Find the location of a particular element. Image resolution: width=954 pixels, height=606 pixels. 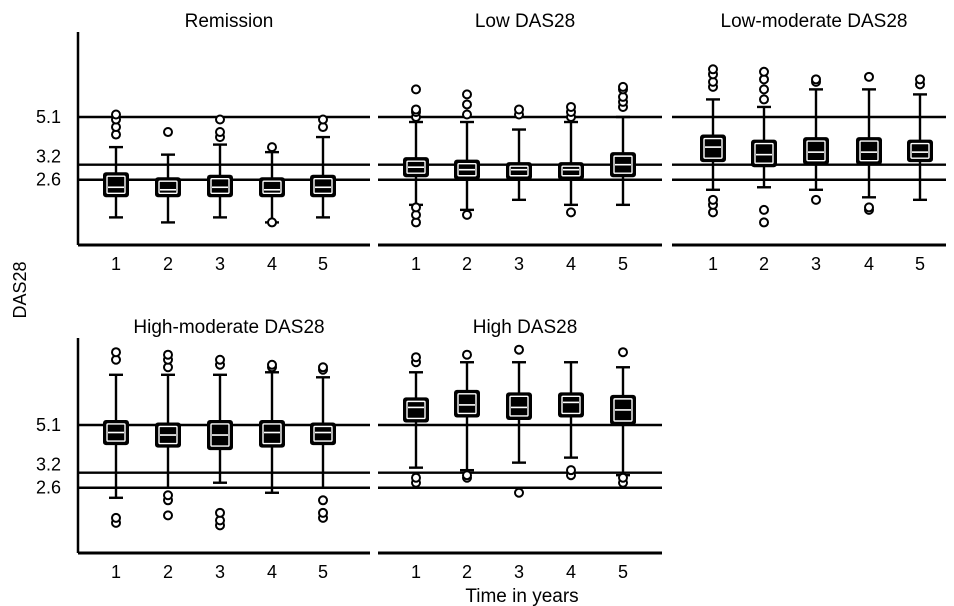

panel-title: Remission is located at coordinates (229, 21).